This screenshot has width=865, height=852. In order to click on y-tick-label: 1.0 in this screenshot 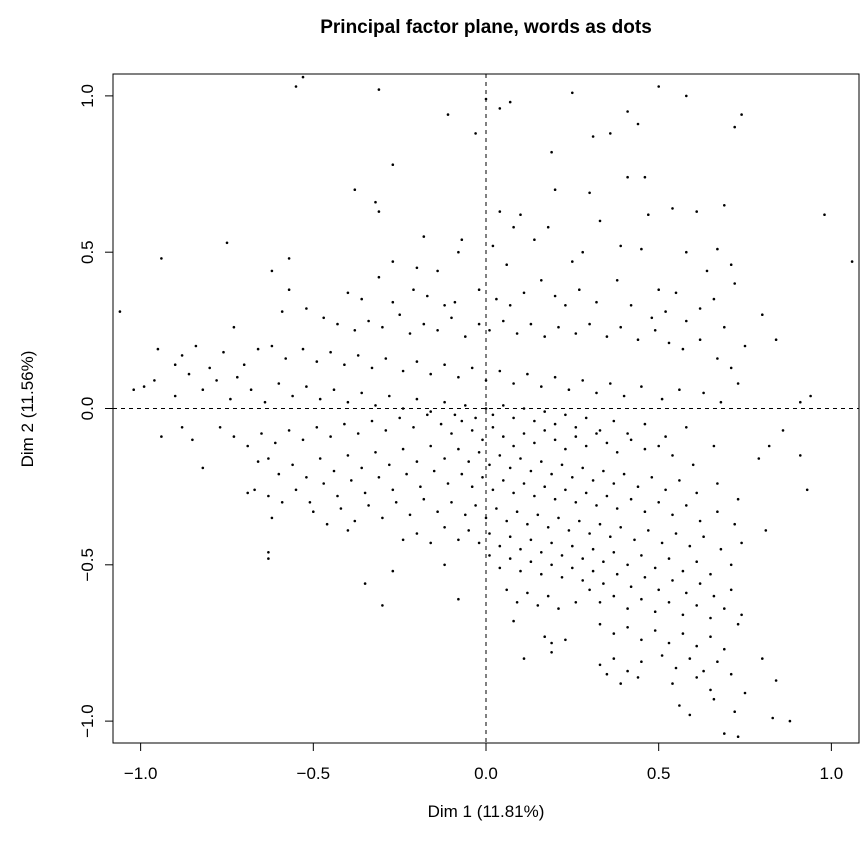, I will do `click(87, 96)`.